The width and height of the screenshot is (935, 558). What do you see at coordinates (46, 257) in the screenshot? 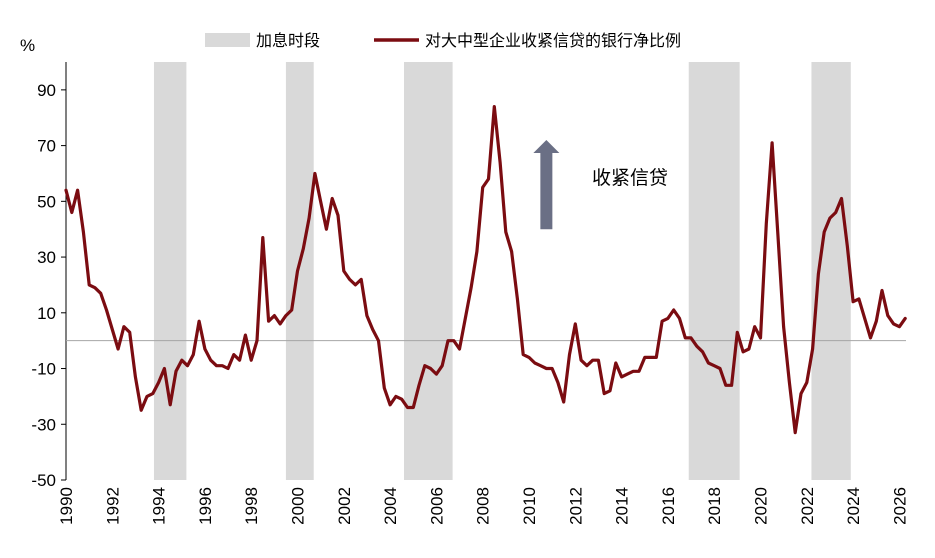
I see `y-tick-label: 30` at bounding box center [46, 257].